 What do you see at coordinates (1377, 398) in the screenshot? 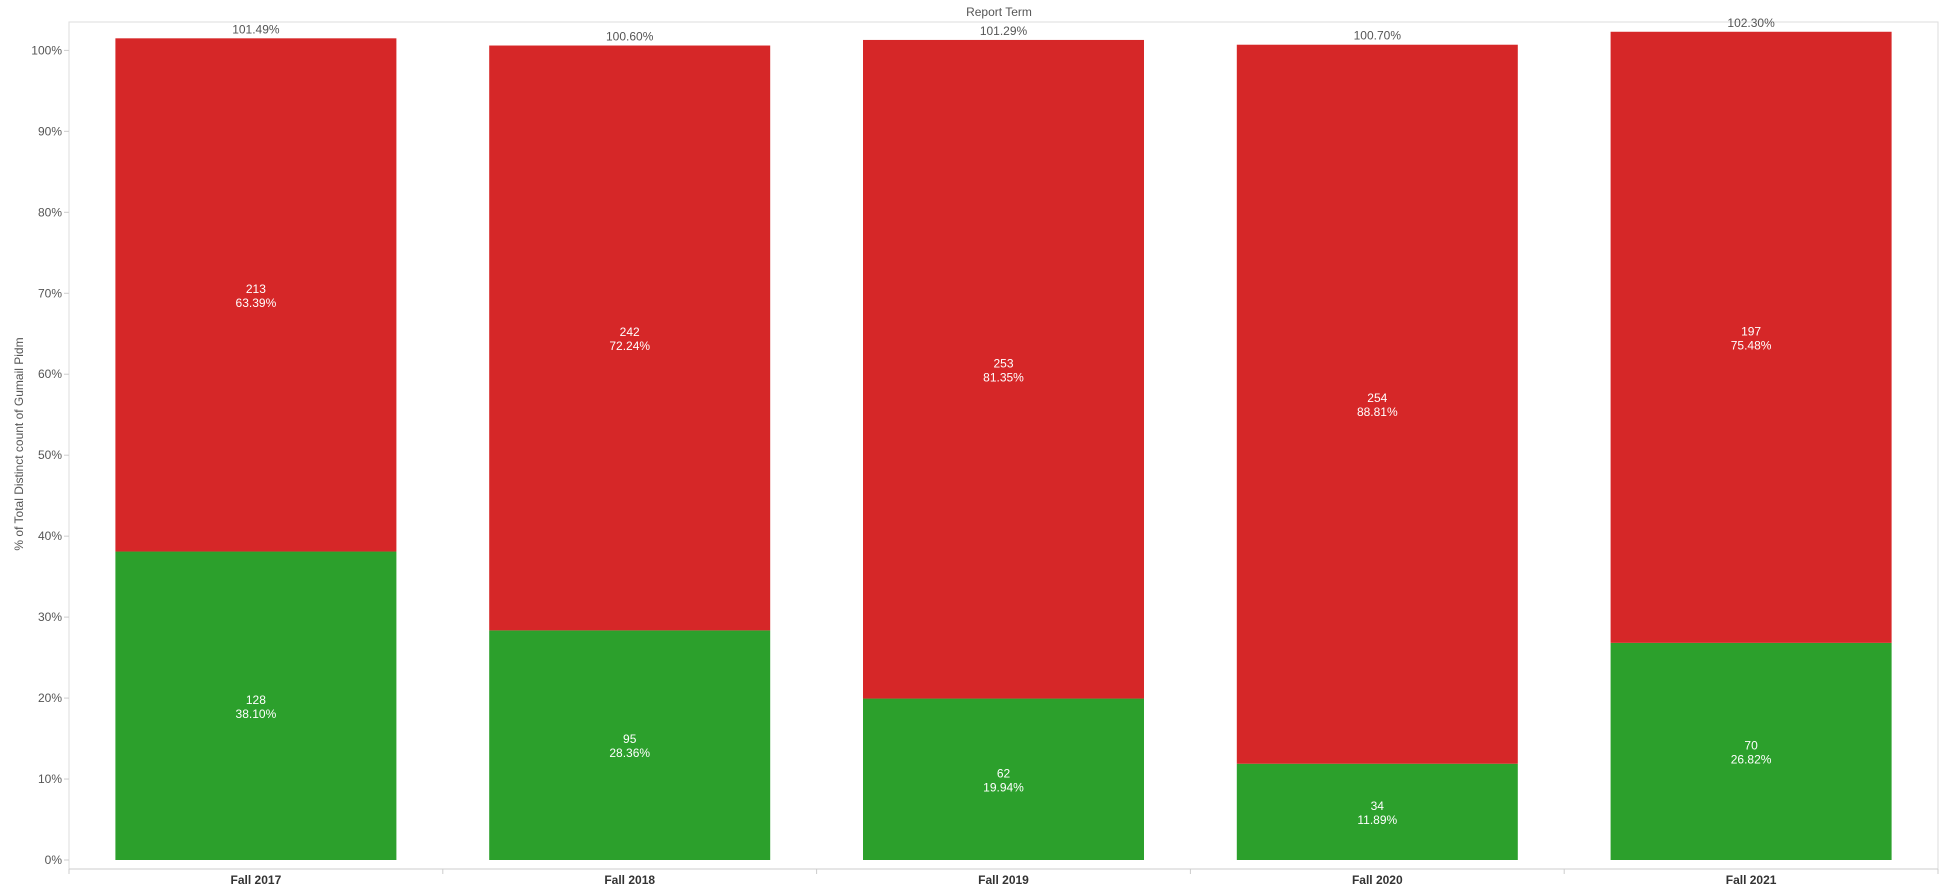
I see `segment-count-label: 254` at bounding box center [1377, 398].